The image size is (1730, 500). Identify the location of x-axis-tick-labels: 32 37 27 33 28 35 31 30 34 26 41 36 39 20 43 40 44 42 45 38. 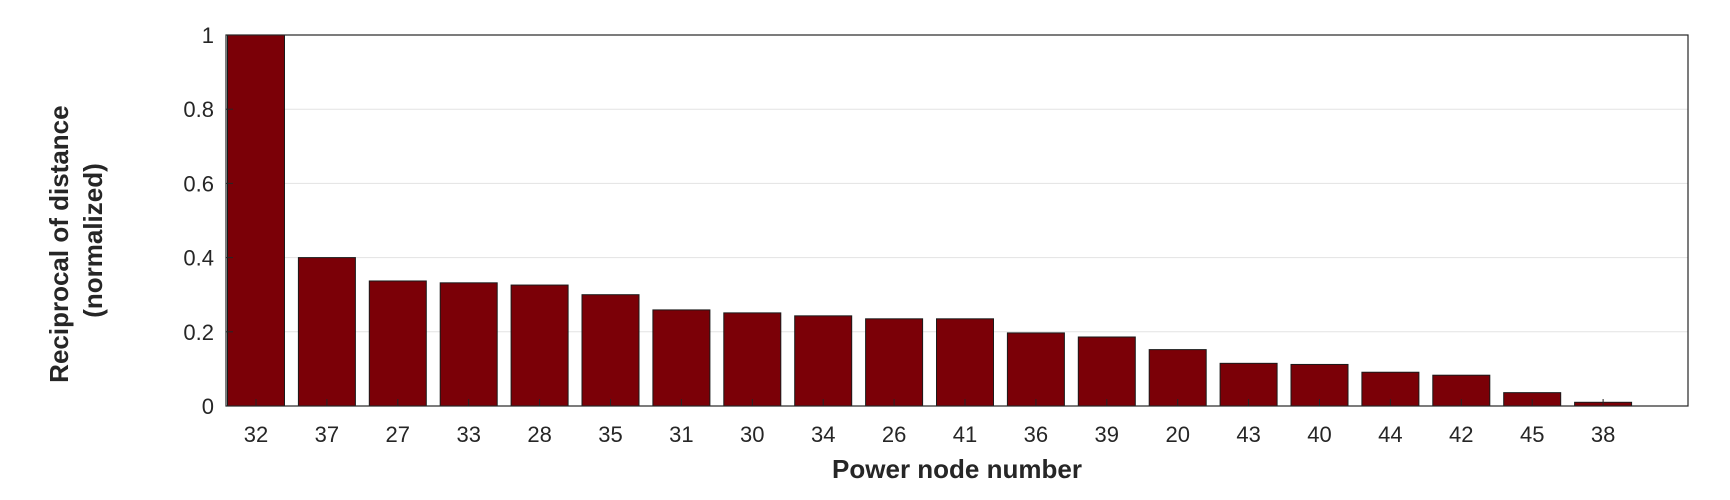
(930, 434).